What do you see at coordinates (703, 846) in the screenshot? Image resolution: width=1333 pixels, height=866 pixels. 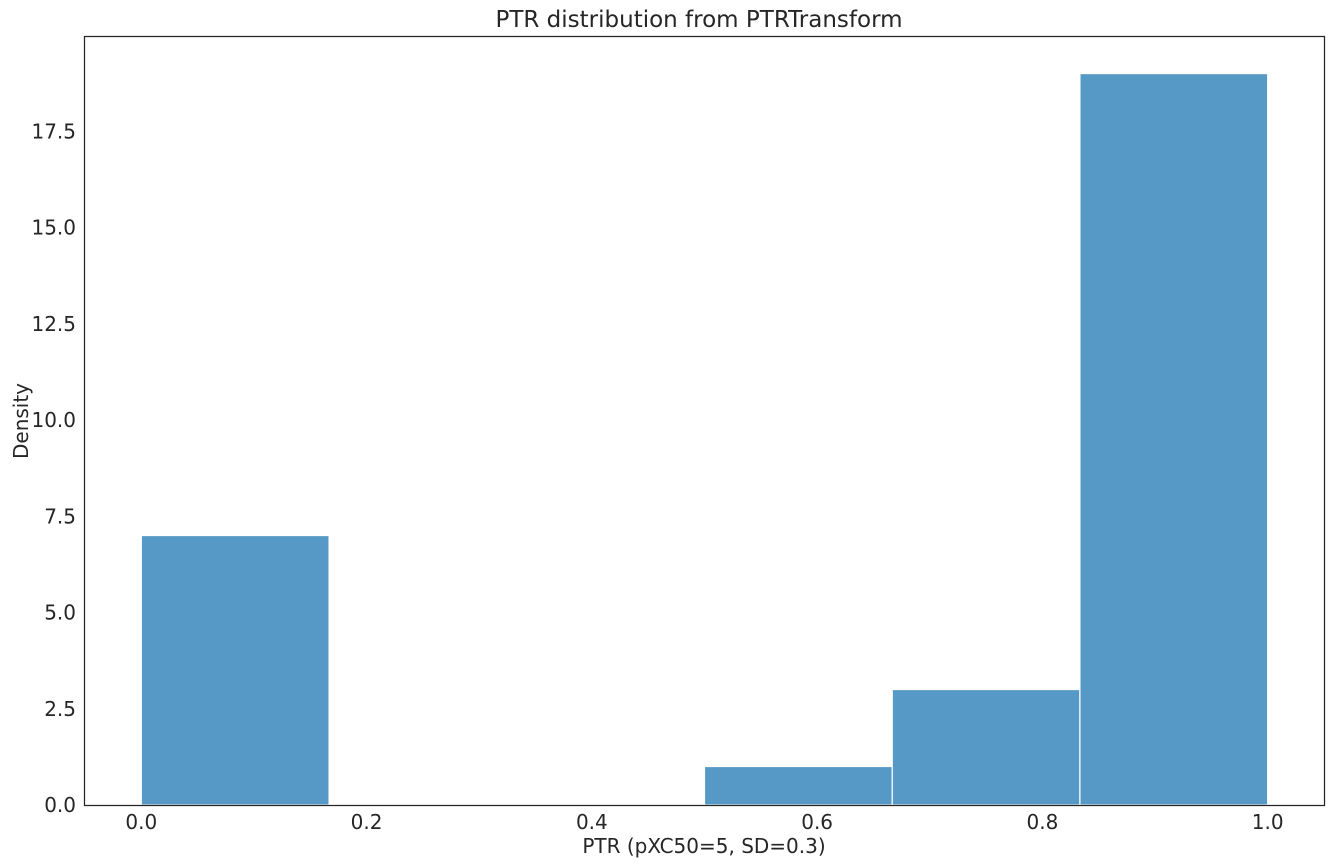 I see `x-axis-label: PTR (pXC50=5, SD=0.3)` at bounding box center [703, 846].